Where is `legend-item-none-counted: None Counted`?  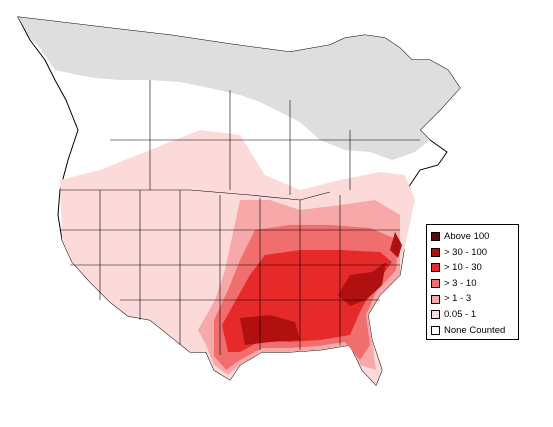
legend-item-none-counted: None Counted is located at coordinates (474, 331).